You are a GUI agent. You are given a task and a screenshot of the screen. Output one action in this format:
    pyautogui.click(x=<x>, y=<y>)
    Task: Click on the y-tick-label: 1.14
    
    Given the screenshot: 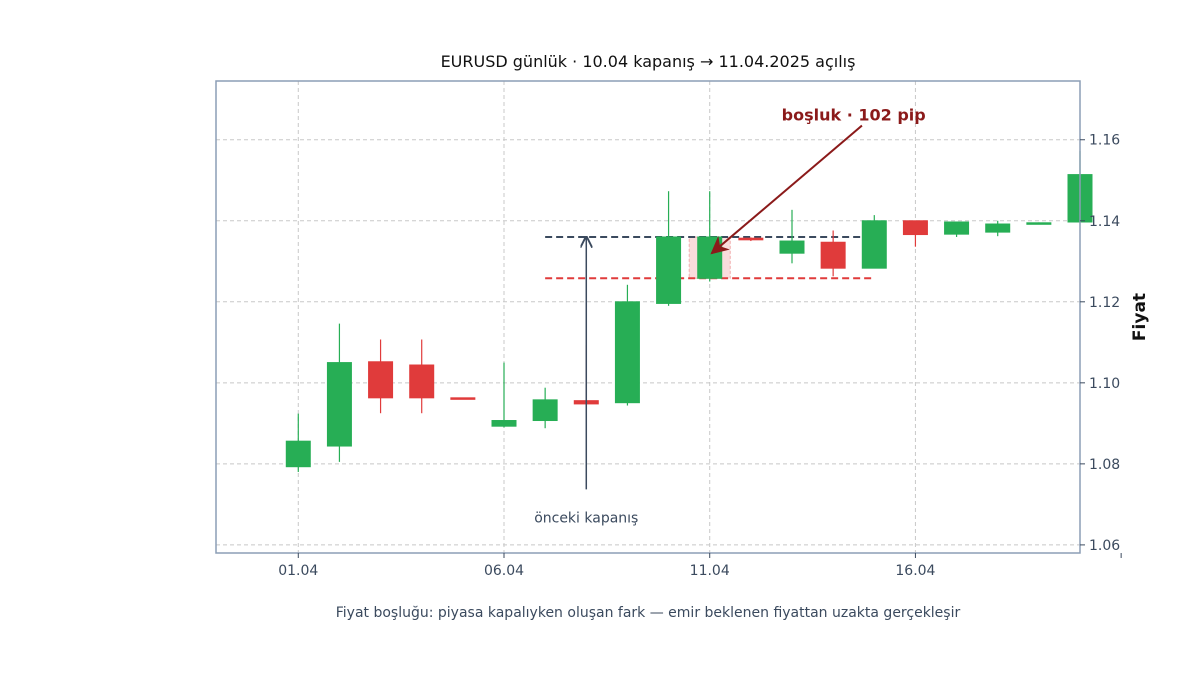 What is the action you would take?
    pyautogui.click(x=1104, y=222)
    